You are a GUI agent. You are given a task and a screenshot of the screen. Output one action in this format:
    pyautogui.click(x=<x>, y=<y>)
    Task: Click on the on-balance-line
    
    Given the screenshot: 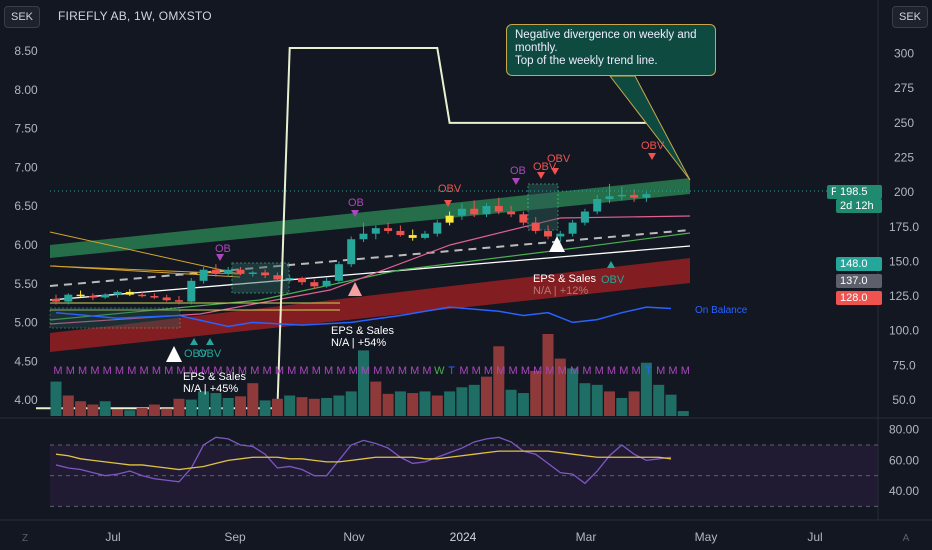 What is the action you would take?
    pyautogui.click(x=363, y=317)
    